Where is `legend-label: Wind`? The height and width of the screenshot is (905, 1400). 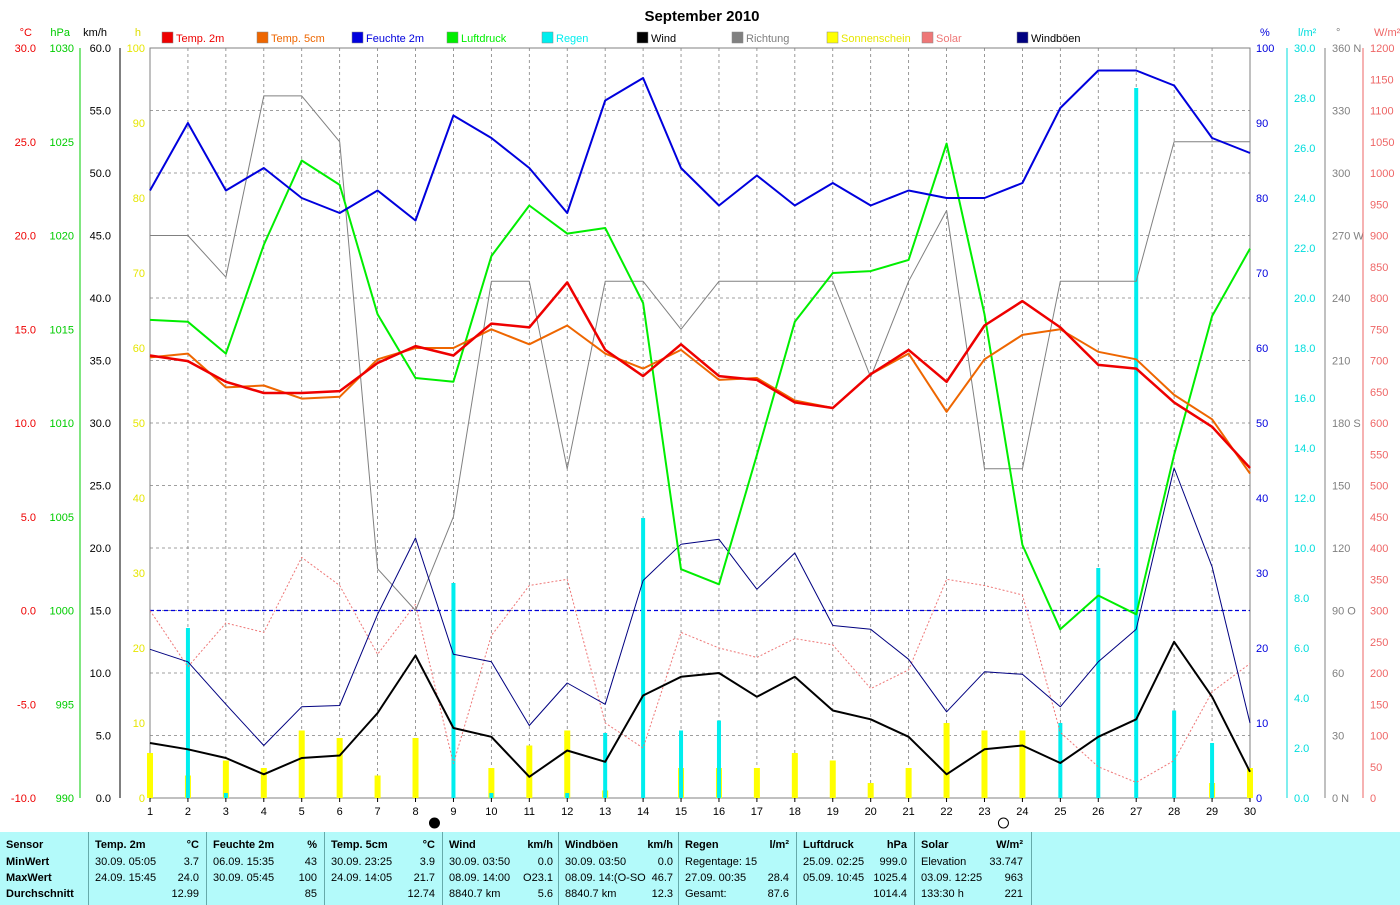 legend-label: Wind is located at coordinates (663, 39).